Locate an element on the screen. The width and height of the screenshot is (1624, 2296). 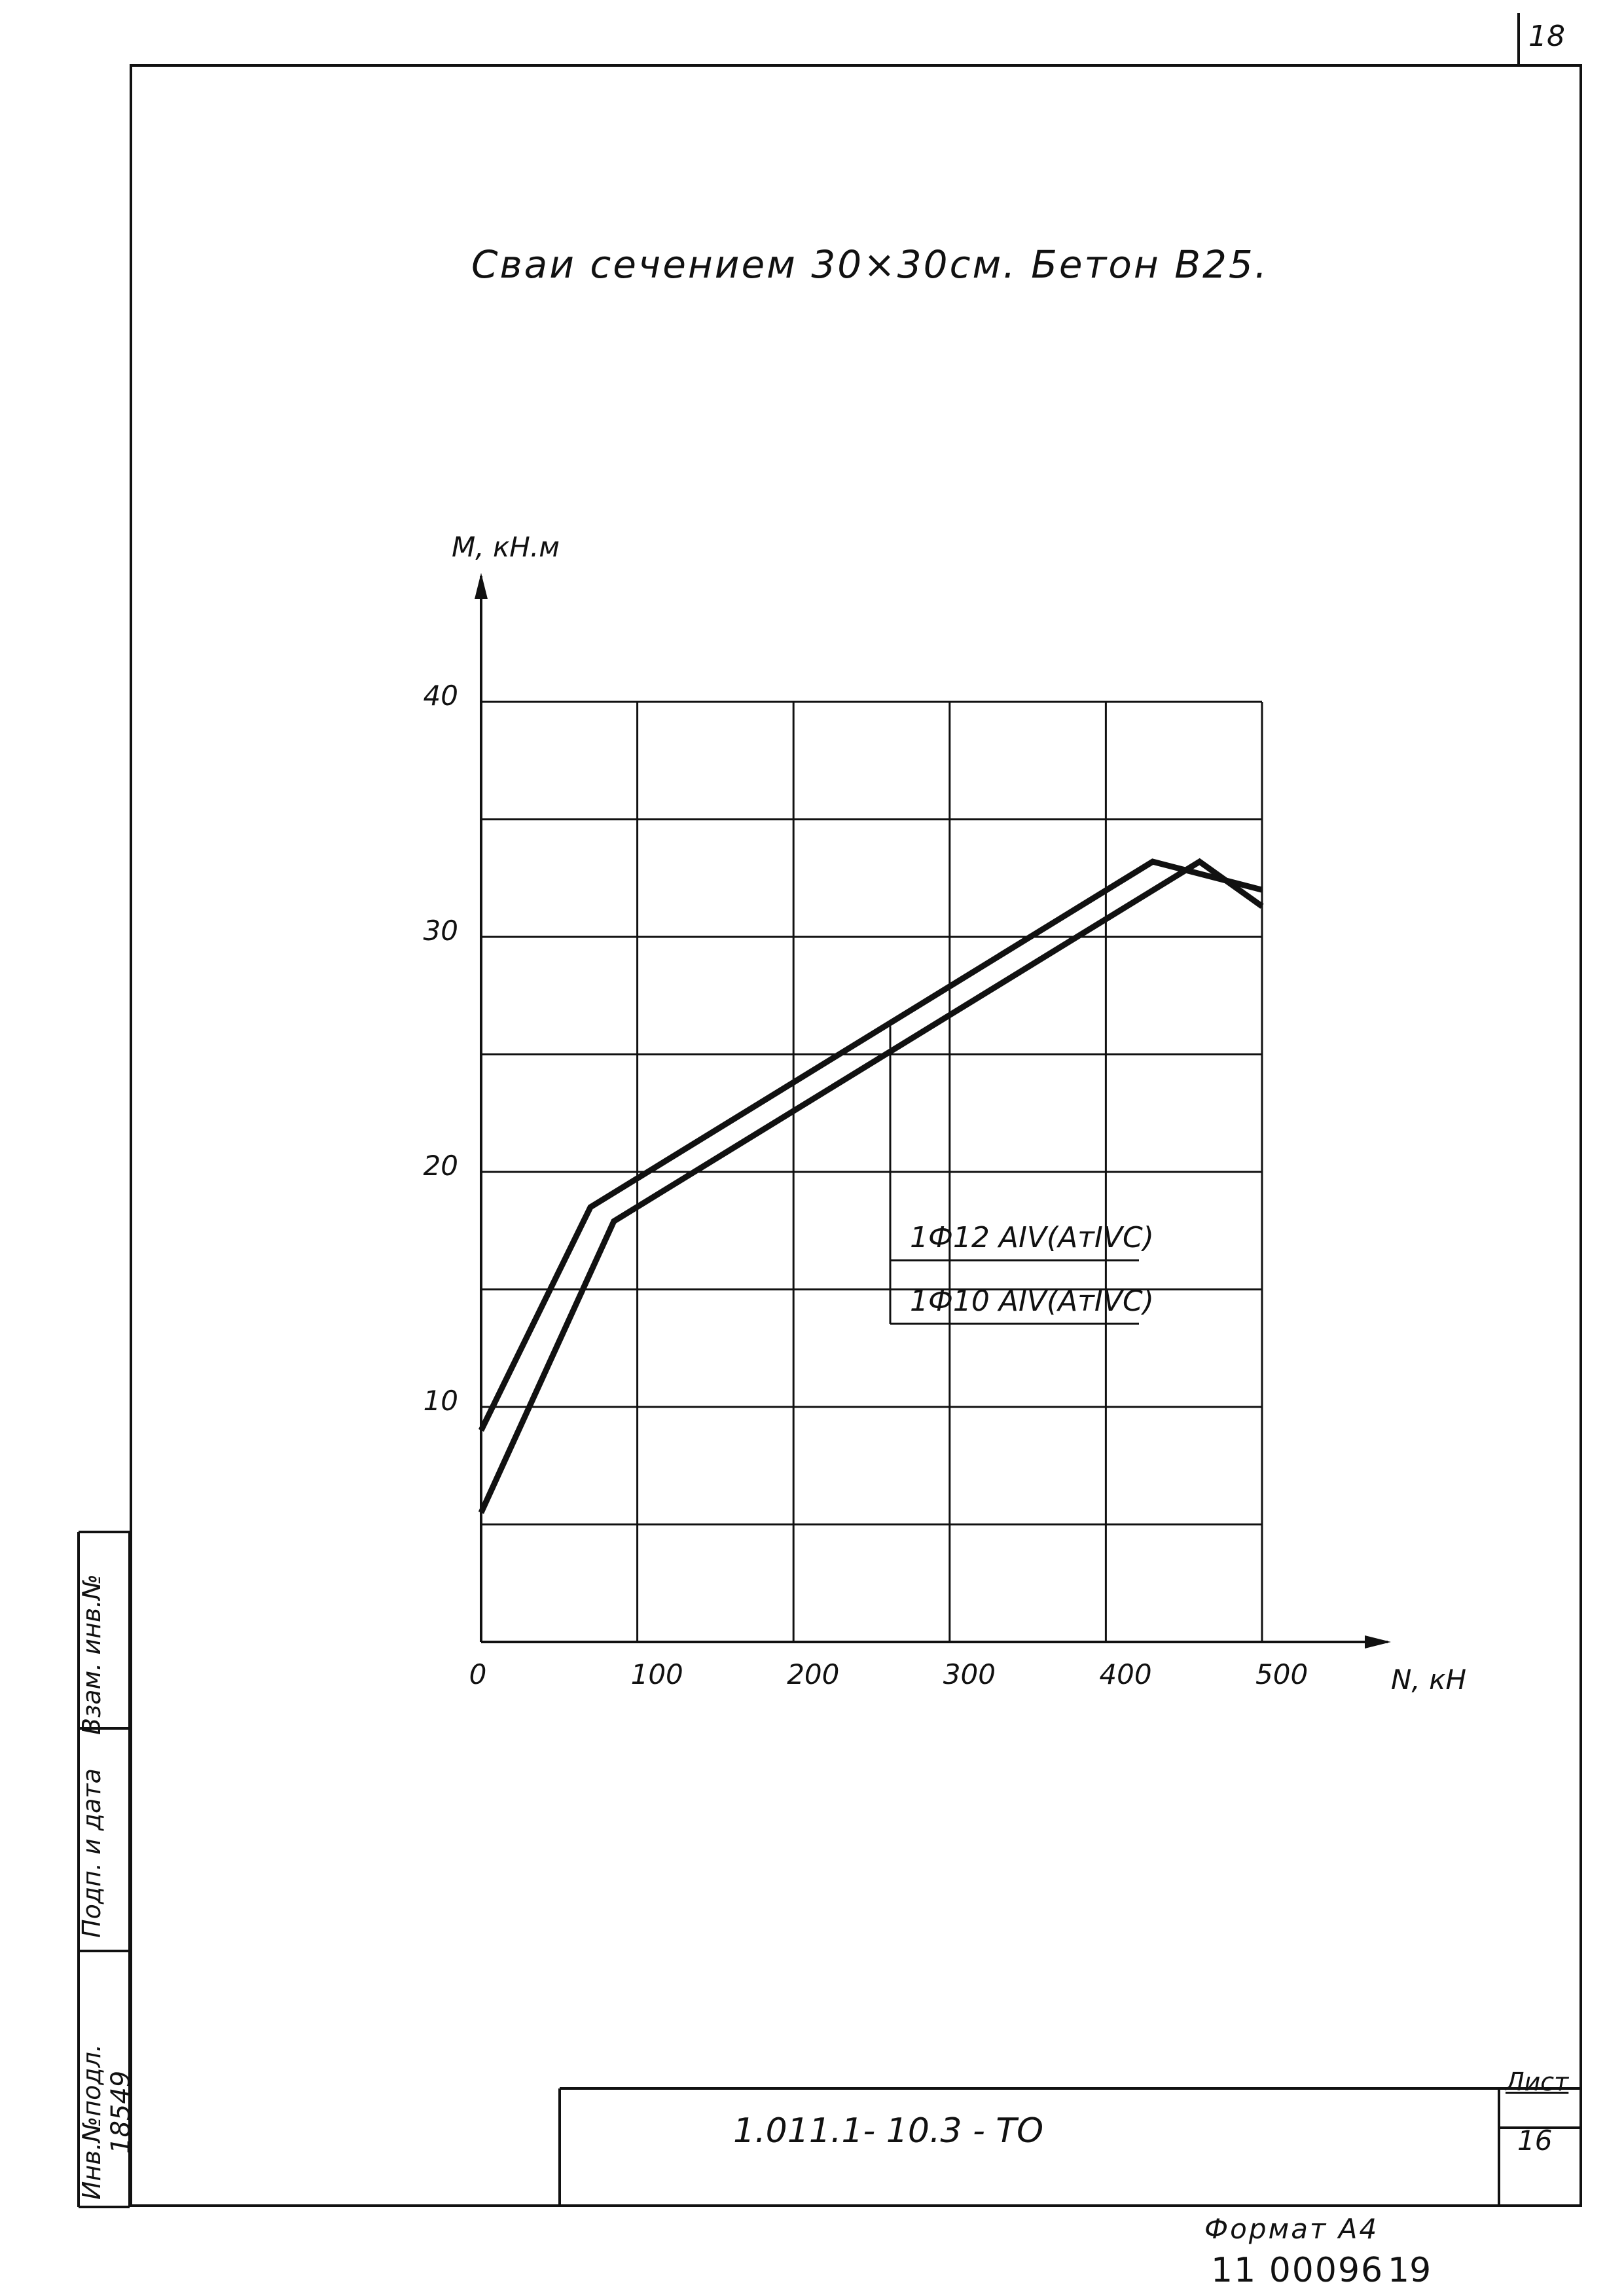
stamp-podp-data-label: Подп. и дата is located at coordinates (91, 1853).